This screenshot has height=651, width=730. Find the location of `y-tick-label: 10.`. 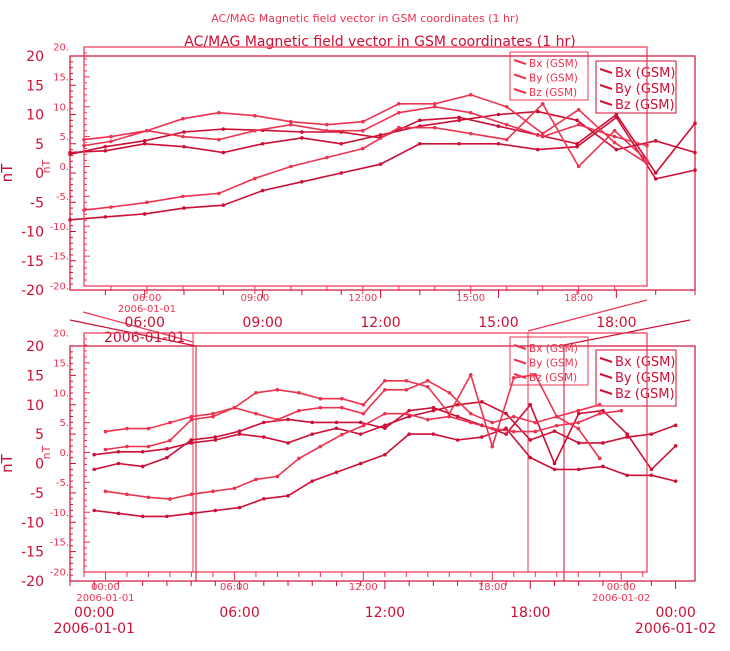

y-tick-label: 10. is located at coordinates (61, 107).